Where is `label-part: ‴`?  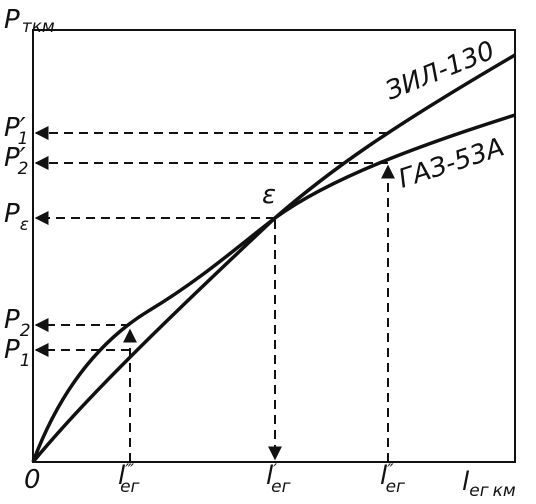 label-part: ‴ is located at coordinates (129, 471).